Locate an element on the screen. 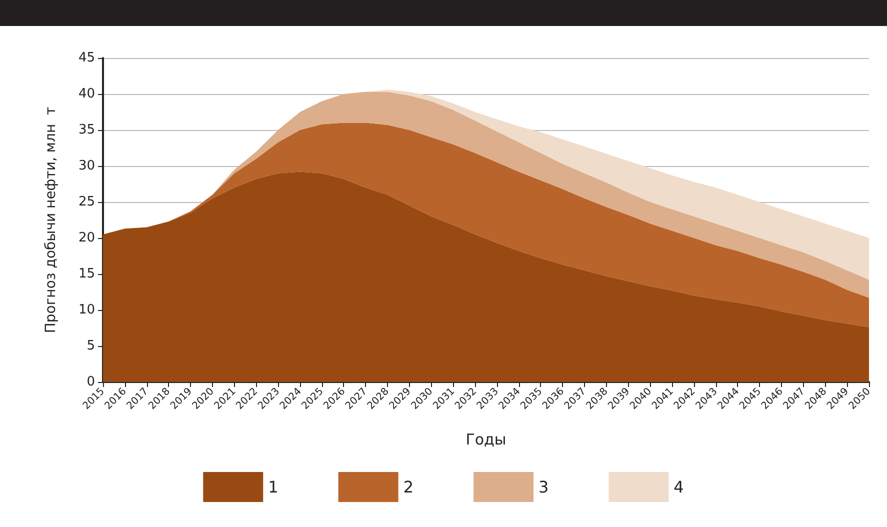 The height and width of the screenshot is (527, 887). y-tick-label: 10 is located at coordinates (86, 310).